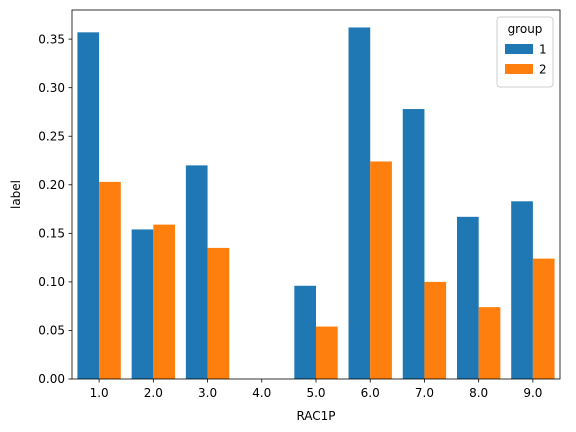  I want to click on y-axis-label: label, so click(16, 194).